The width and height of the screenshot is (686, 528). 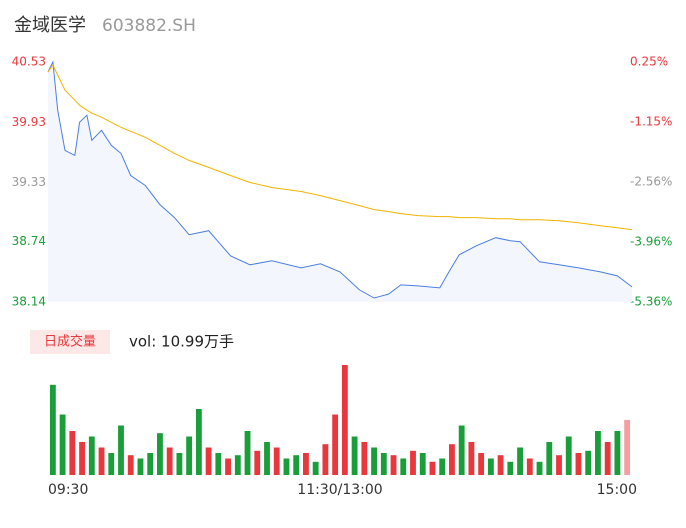 What do you see at coordinates (29, 62) in the screenshot?
I see `y-tick-label: 40.53` at bounding box center [29, 62].